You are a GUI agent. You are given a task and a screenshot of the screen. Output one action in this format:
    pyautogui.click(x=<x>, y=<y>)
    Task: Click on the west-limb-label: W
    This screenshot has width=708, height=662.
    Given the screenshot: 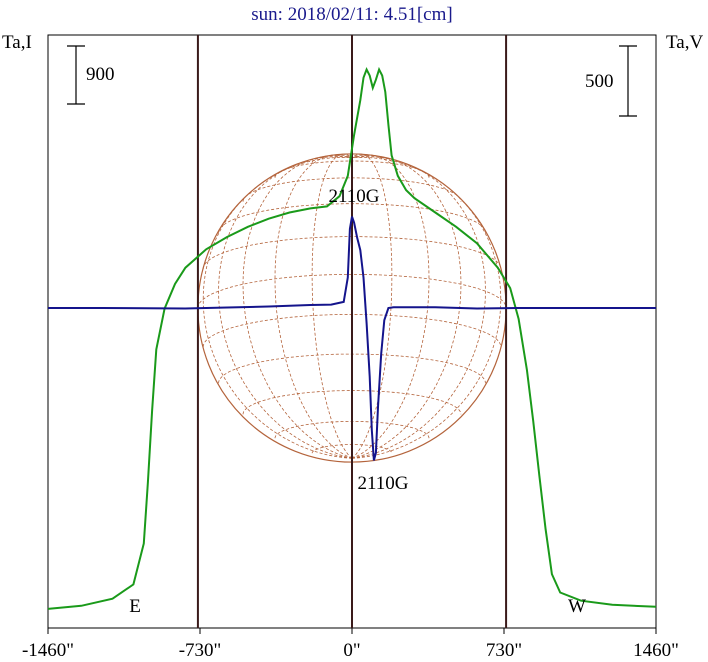 What is the action you would take?
    pyautogui.click(x=577, y=606)
    